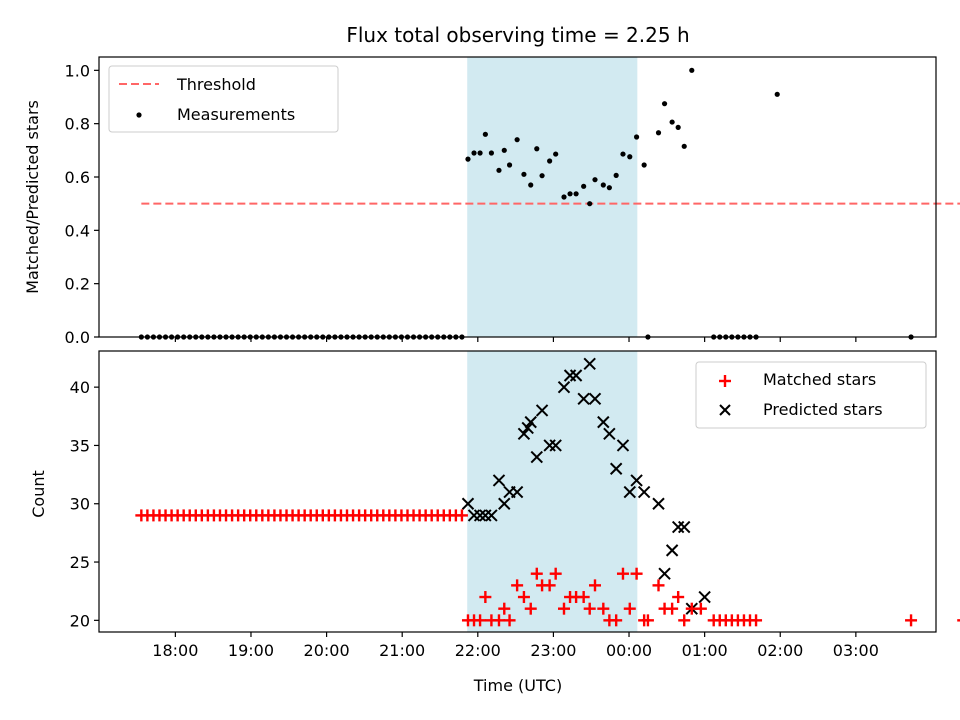  I want to click on xtick-label: 02:00, so click(780, 650).